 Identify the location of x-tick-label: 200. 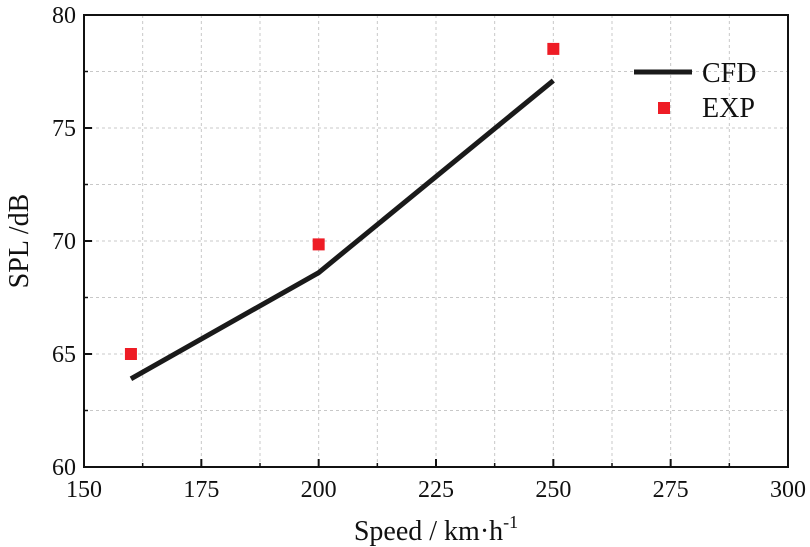
(319, 490).